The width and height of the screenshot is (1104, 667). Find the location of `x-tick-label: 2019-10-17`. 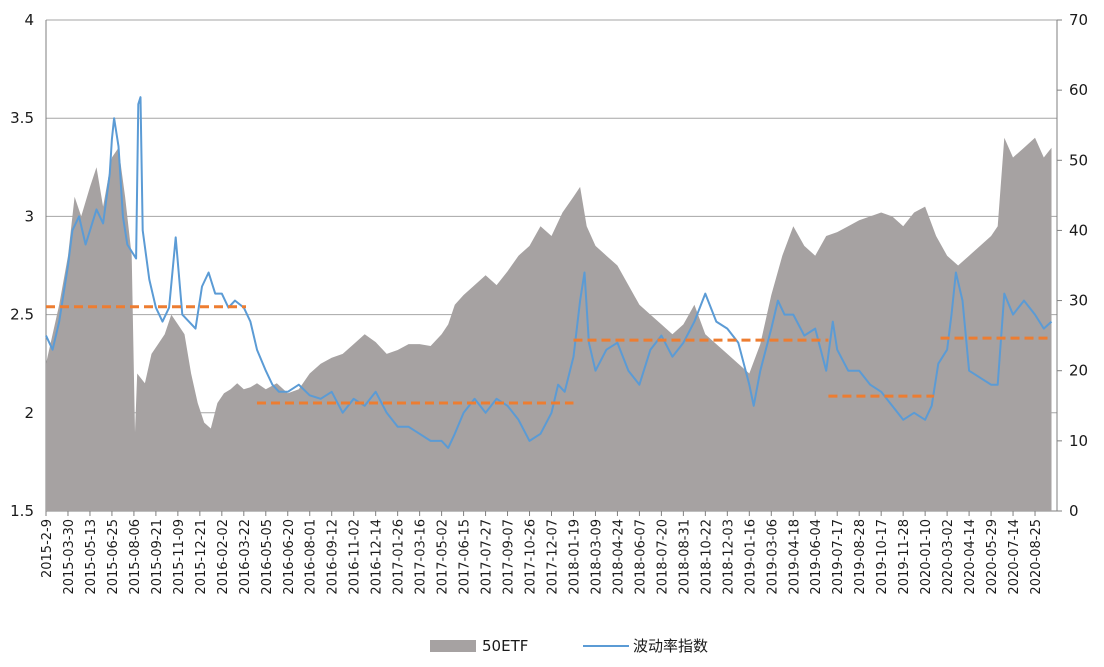

x-tick-label: 2019-10-17 is located at coordinates (882, 557).